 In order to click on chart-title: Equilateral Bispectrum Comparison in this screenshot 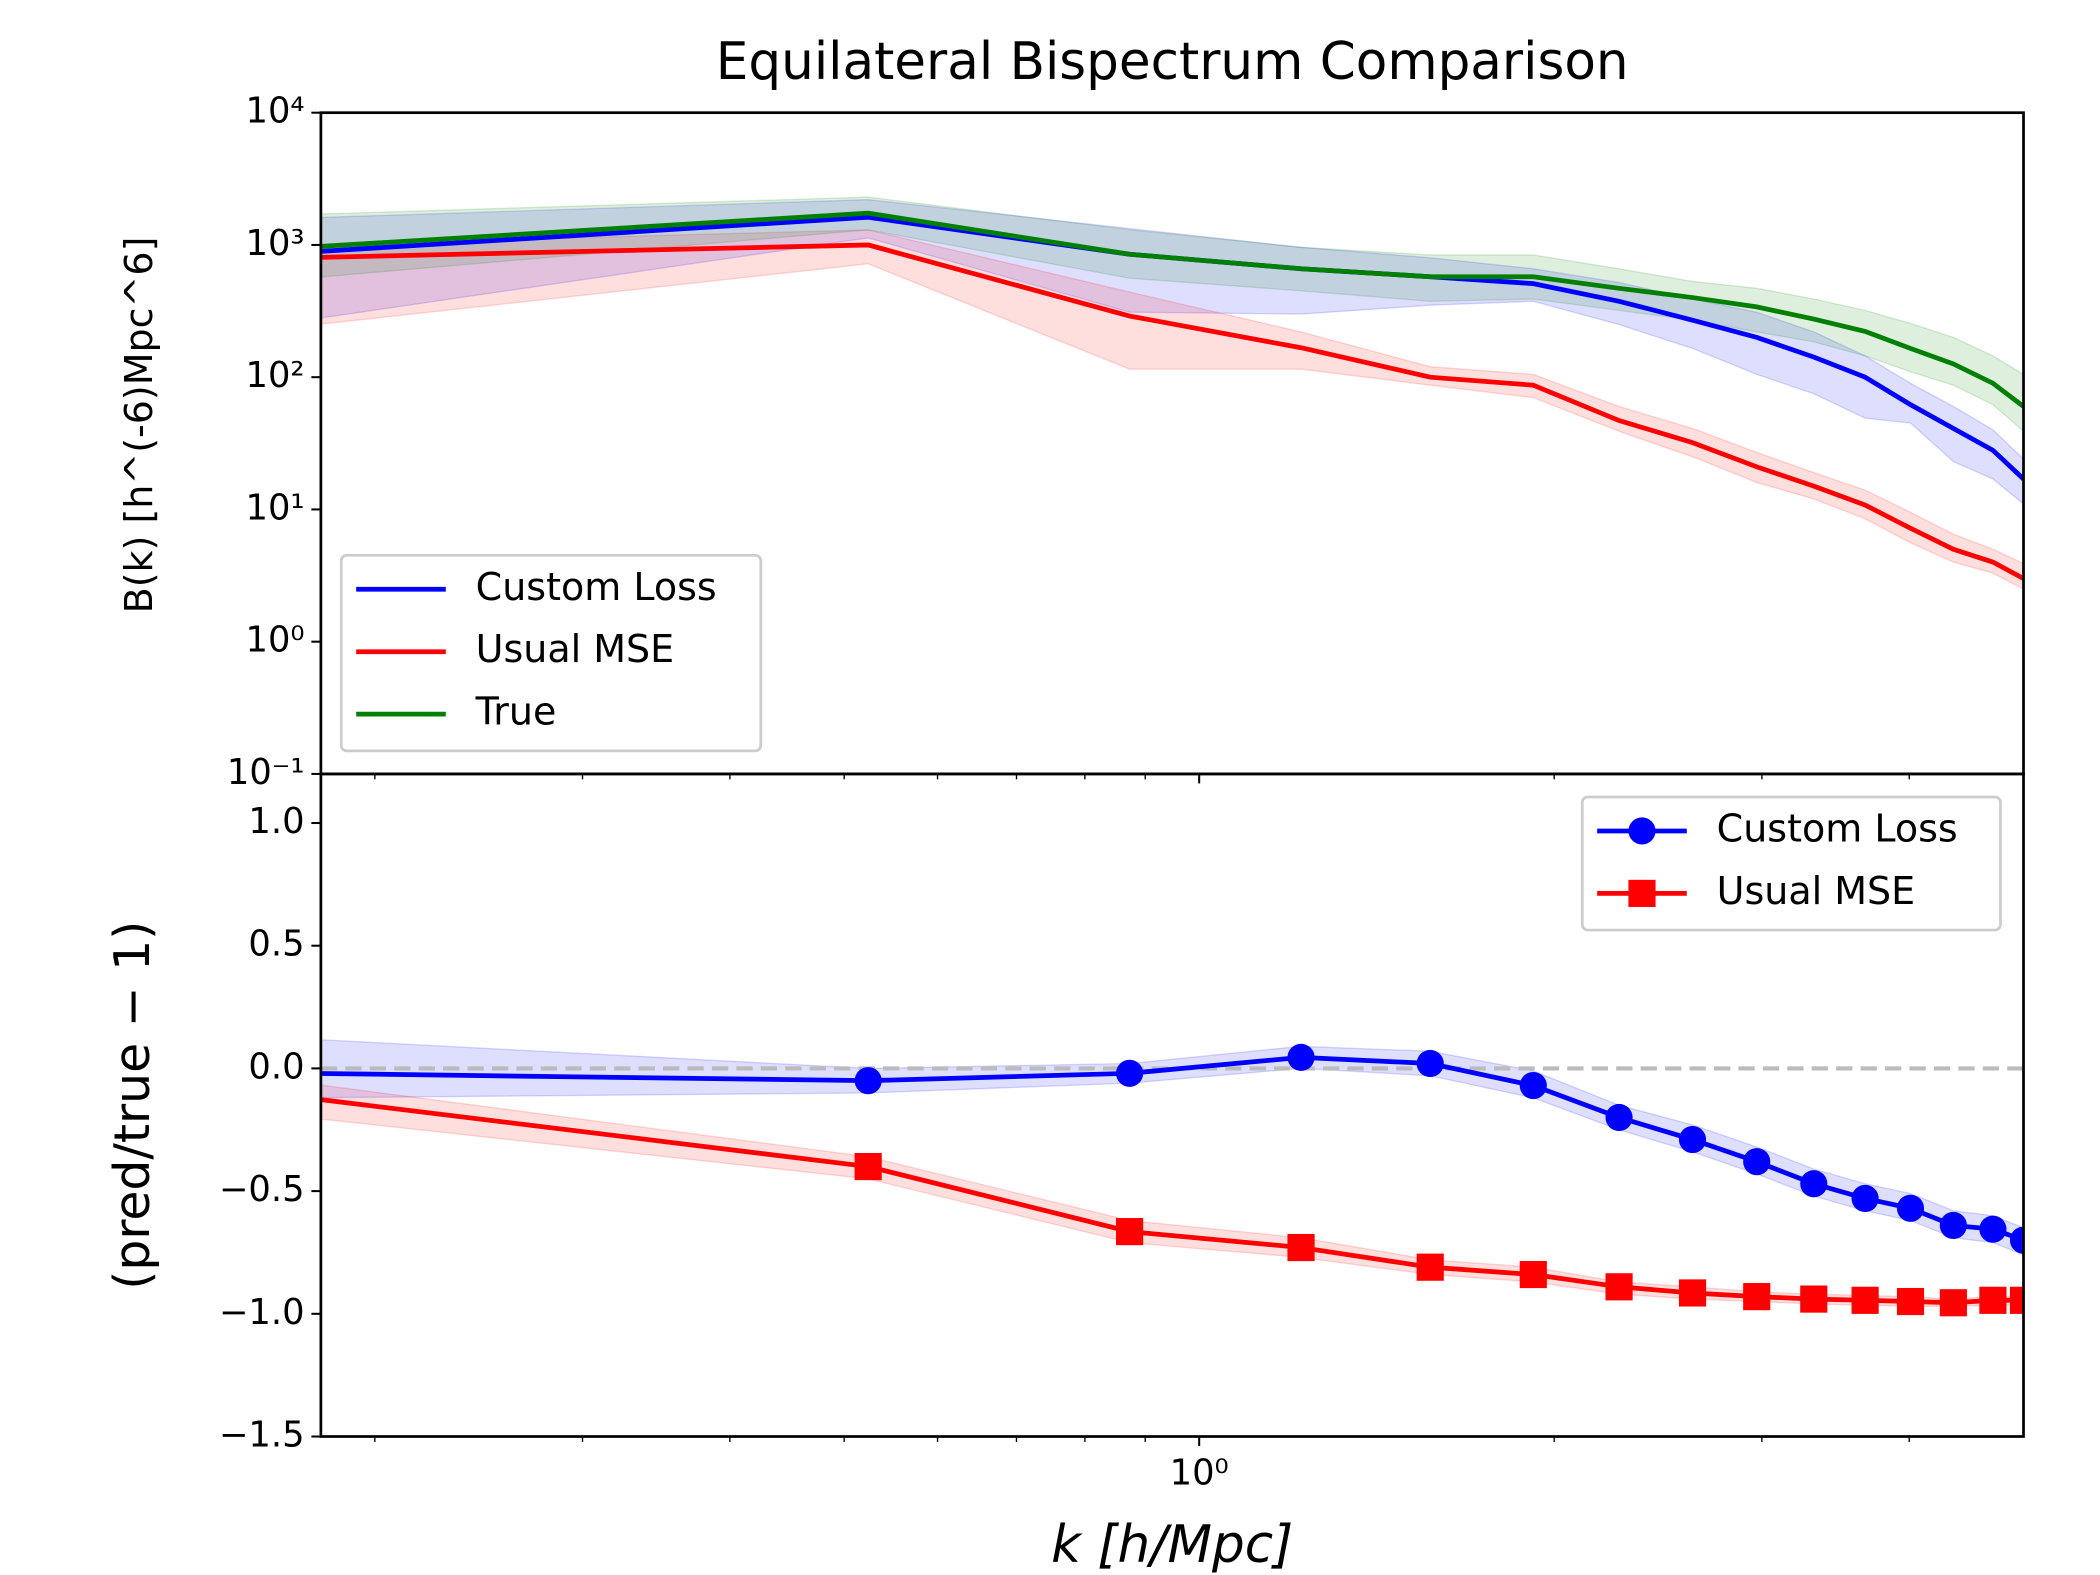, I will do `click(1172, 62)`.